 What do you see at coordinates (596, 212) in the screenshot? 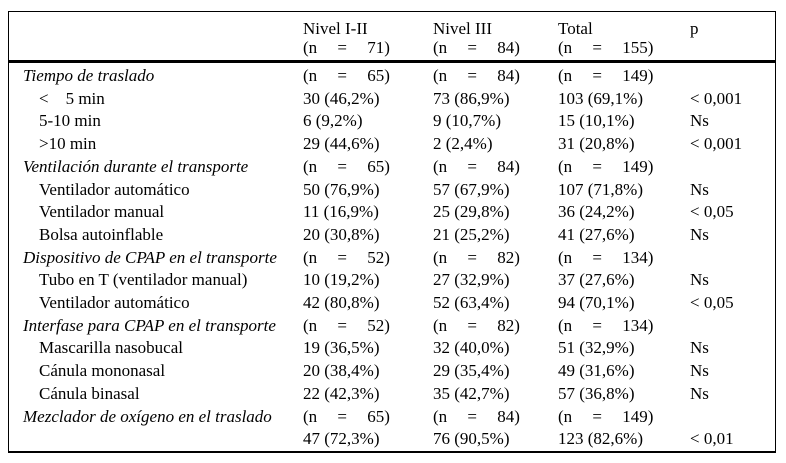
I see `cell-total: 36 (24,2%)` at bounding box center [596, 212].